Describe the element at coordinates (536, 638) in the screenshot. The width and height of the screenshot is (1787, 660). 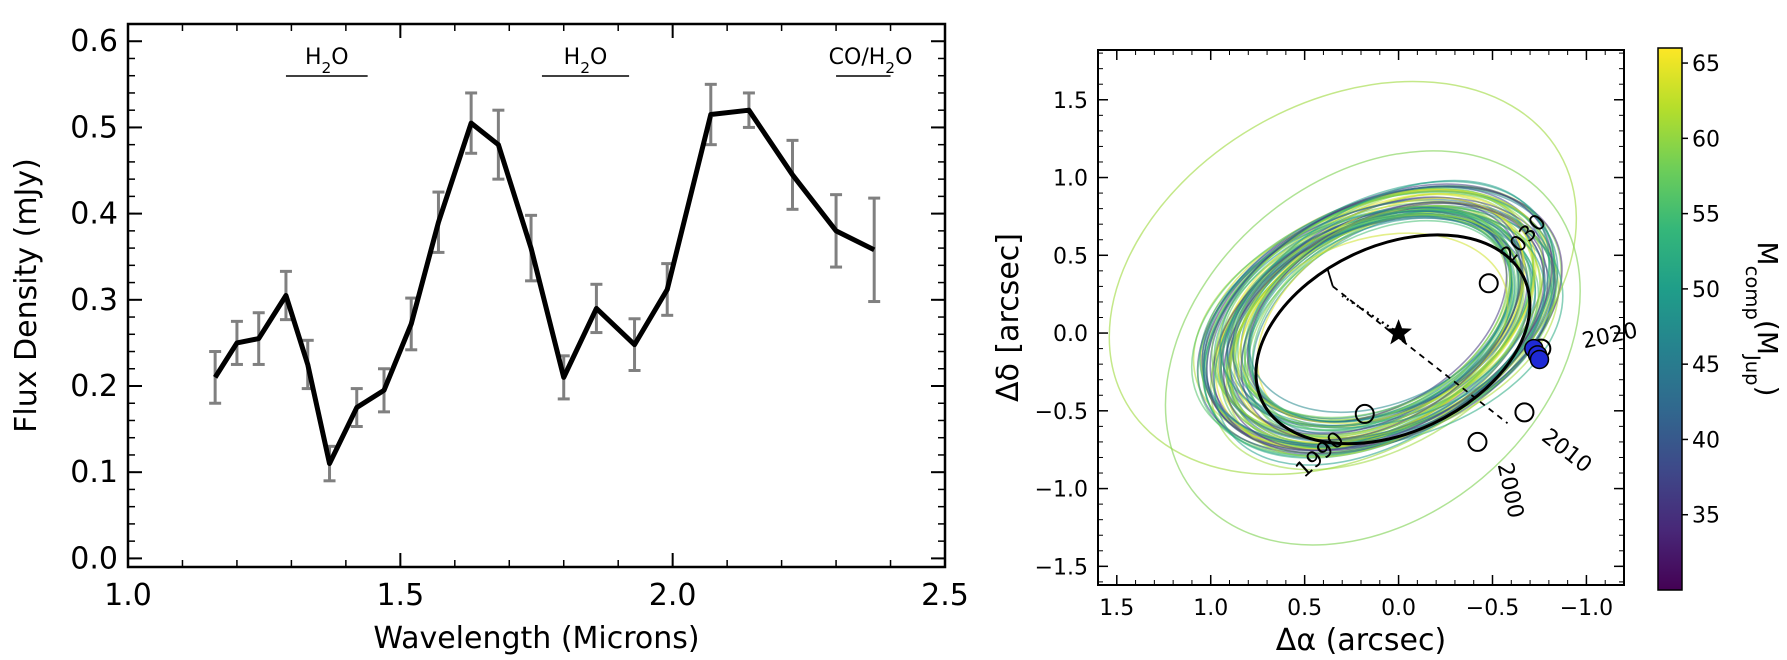
I see `x-axis-label: Wavelength (Microns)` at that location.